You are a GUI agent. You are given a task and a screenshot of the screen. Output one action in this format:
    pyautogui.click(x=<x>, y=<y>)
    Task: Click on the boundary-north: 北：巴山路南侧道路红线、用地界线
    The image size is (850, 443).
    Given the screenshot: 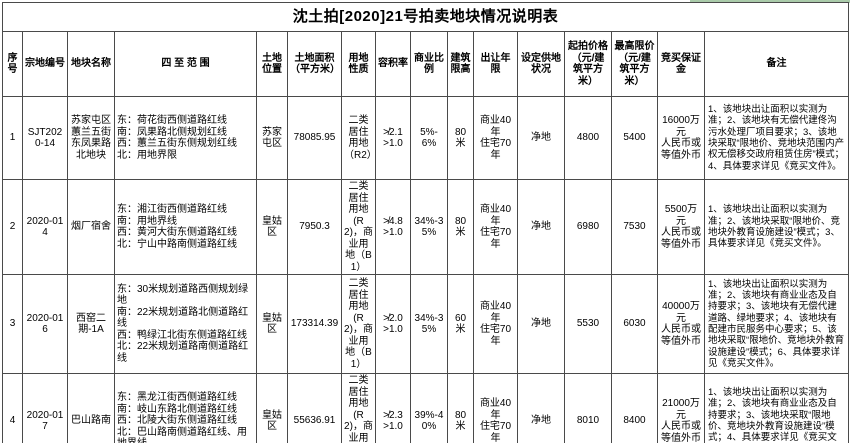 What is the action you would take?
    pyautogui.click(x=182, y=434)
    